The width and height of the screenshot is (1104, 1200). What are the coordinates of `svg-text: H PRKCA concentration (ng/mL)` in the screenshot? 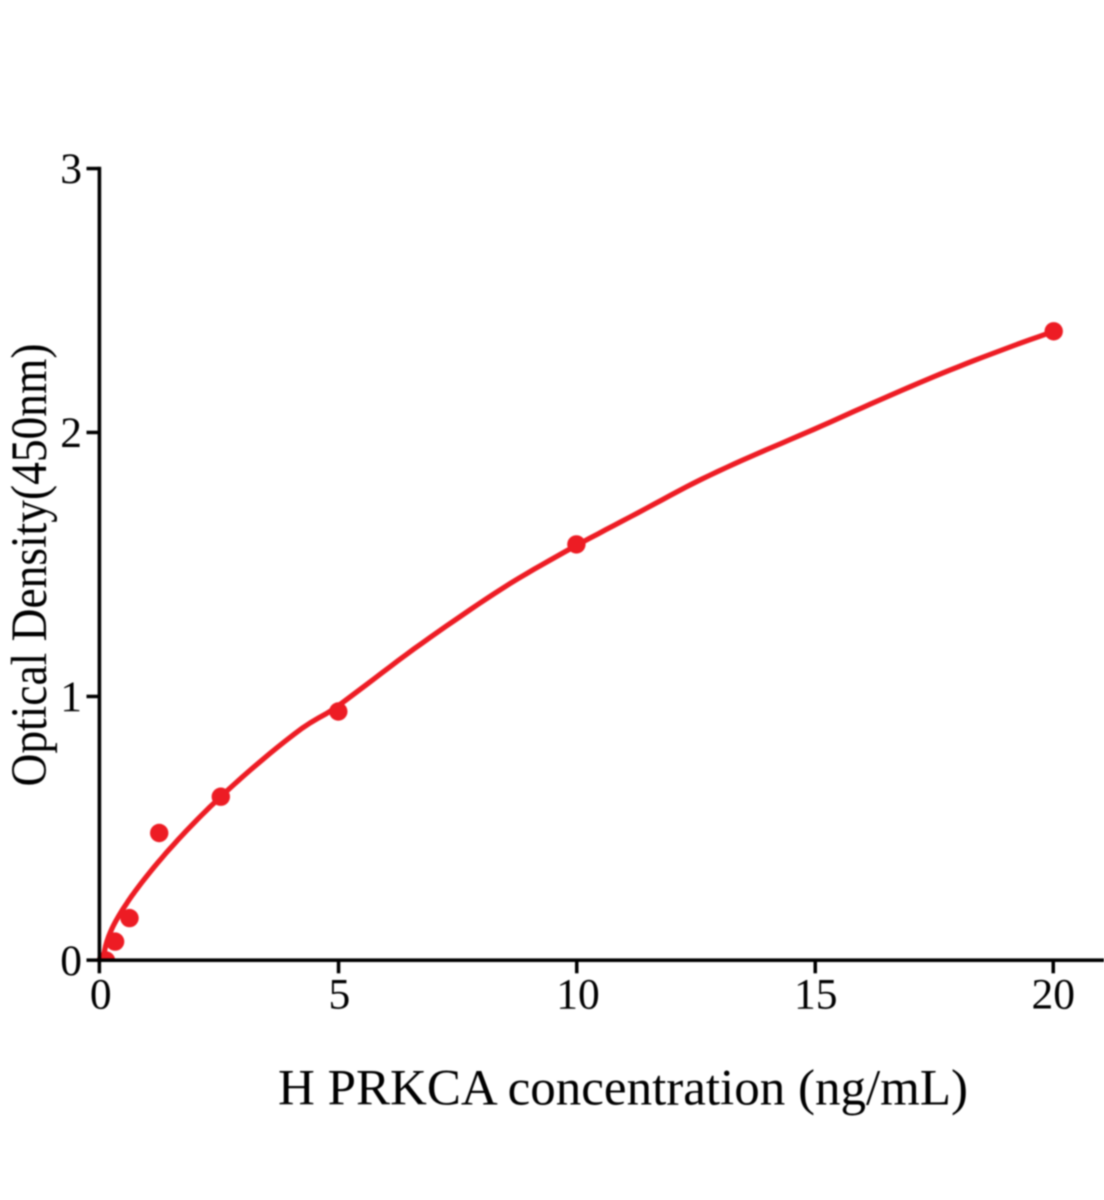 It's located at (623, 1088).